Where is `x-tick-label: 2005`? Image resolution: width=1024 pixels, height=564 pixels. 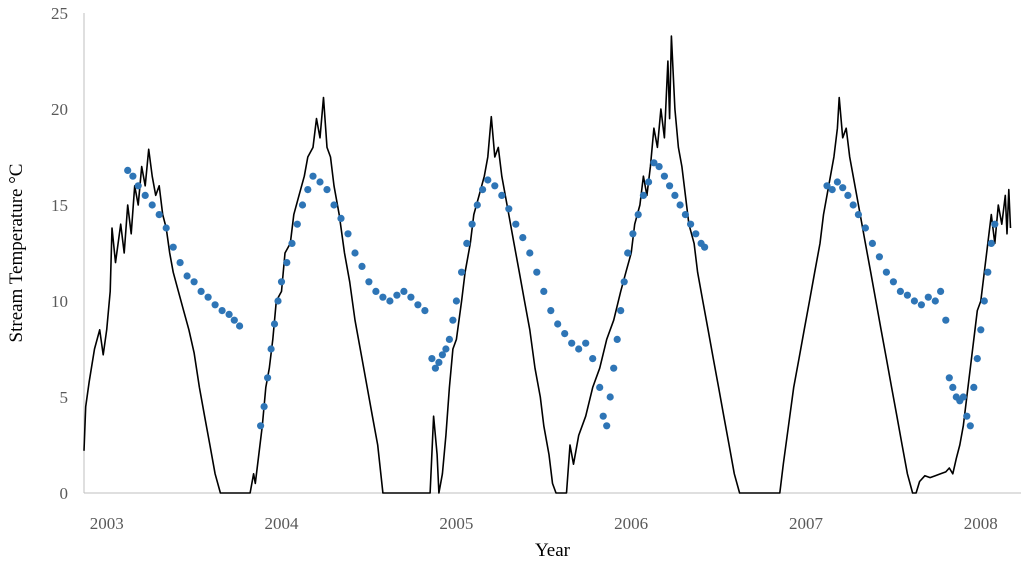
x-tick-label: 2005 is located at coordinates (456, 523).